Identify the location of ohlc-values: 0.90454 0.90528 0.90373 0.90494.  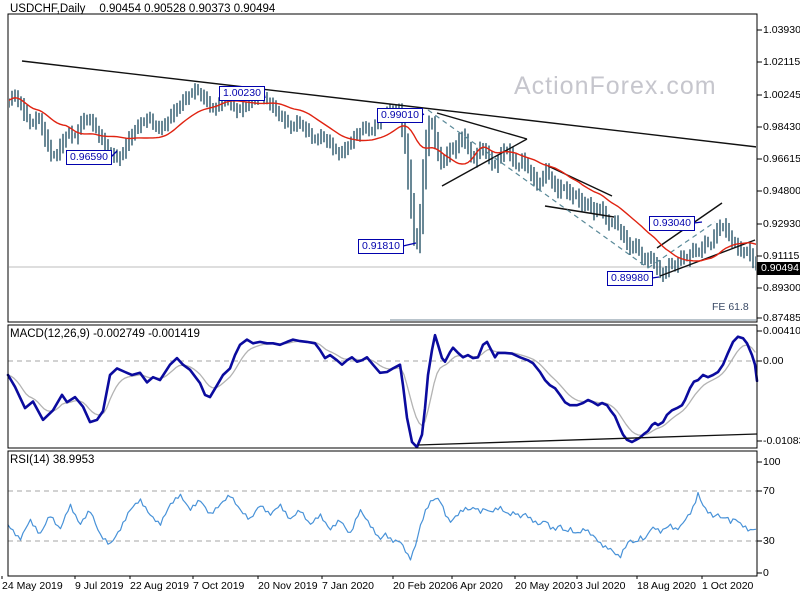
(187, 9).